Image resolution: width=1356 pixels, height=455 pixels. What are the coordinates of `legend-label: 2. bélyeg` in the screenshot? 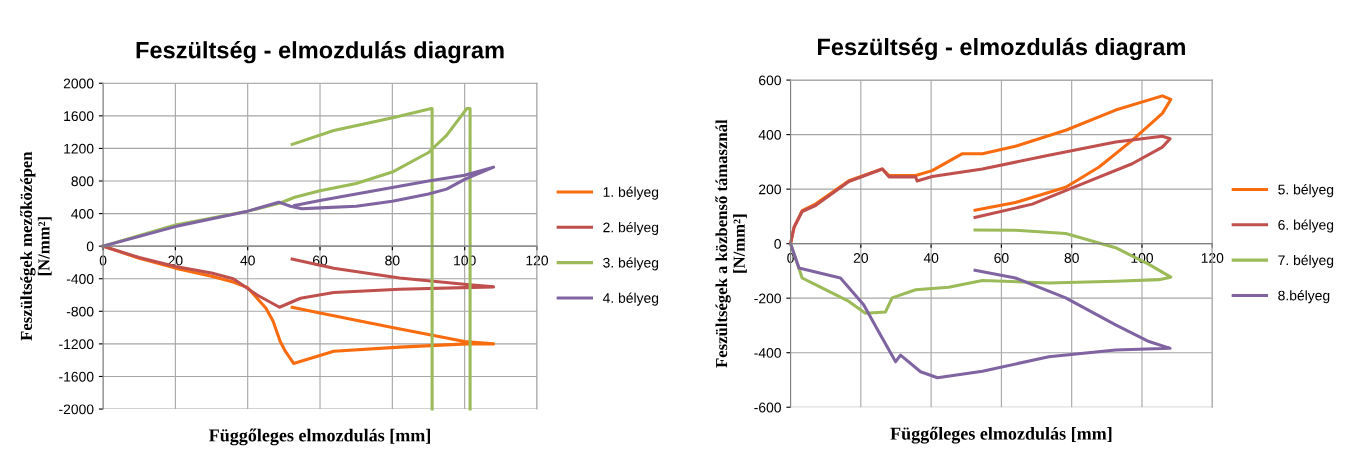 It's located at (631, 228).